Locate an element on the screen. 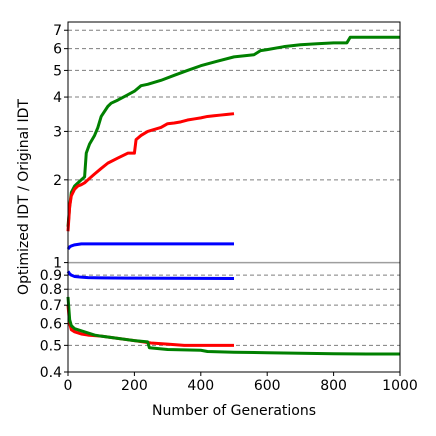 This screenshot has height=436, width=436. y-tick-label-11: 6 is located at coordinates (57, 50).